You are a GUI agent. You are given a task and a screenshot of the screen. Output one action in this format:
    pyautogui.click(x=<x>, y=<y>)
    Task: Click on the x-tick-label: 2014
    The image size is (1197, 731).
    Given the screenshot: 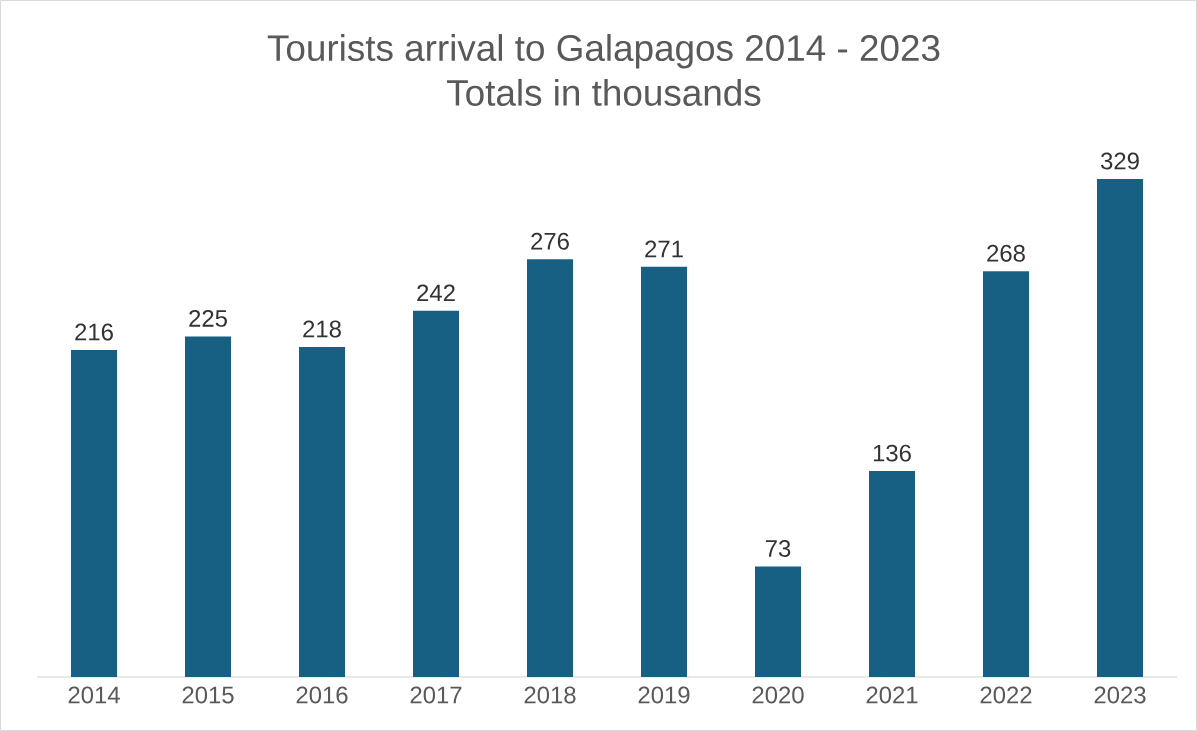 What is the action you would take?
    pyautogui.click(x=94, y=695)
    